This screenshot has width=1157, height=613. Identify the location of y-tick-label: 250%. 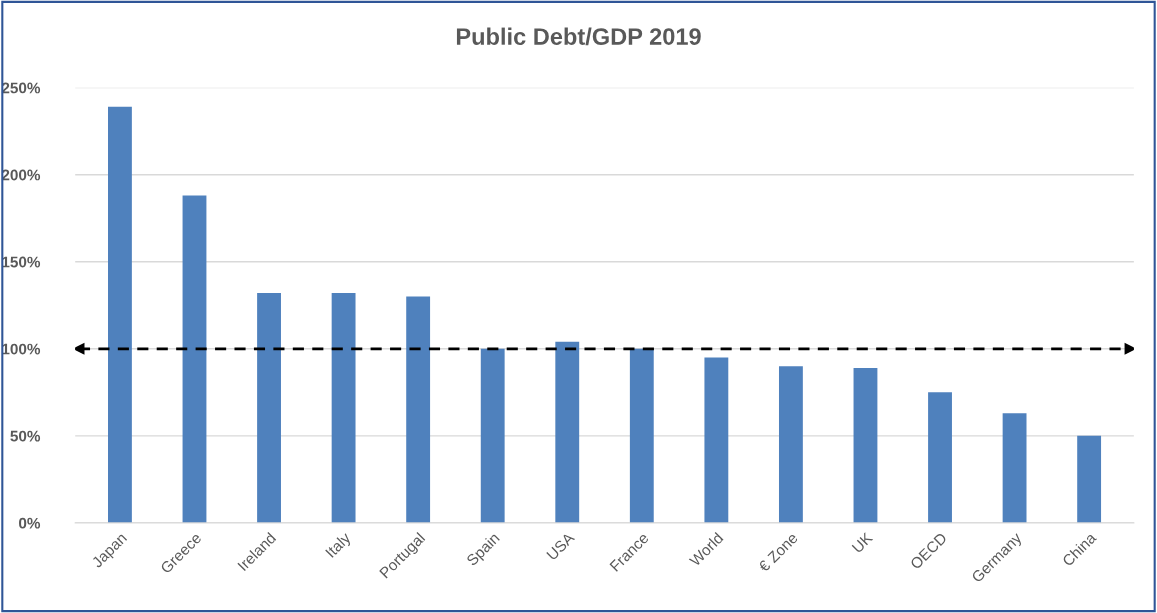
(21, 88).